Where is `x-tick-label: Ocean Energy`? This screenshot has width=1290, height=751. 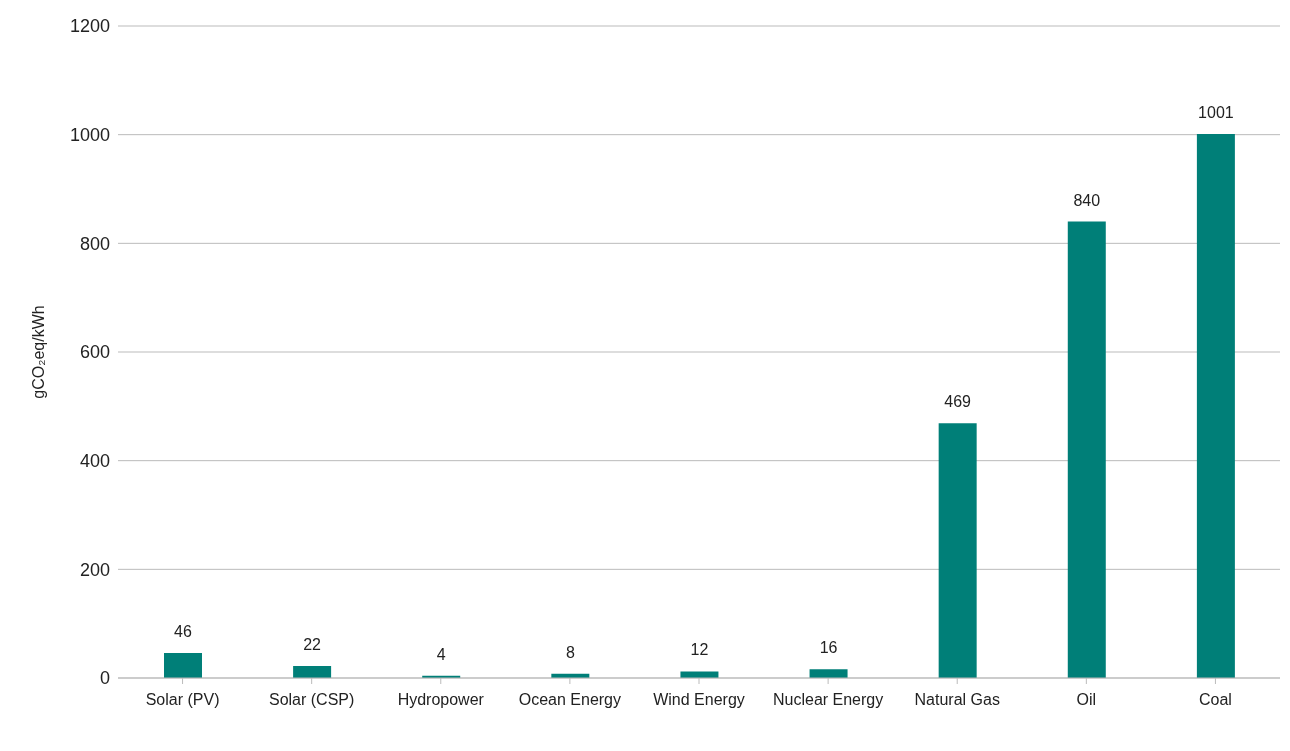 x-tick-label: Ocean Energy is located at coordinates (570, 700).